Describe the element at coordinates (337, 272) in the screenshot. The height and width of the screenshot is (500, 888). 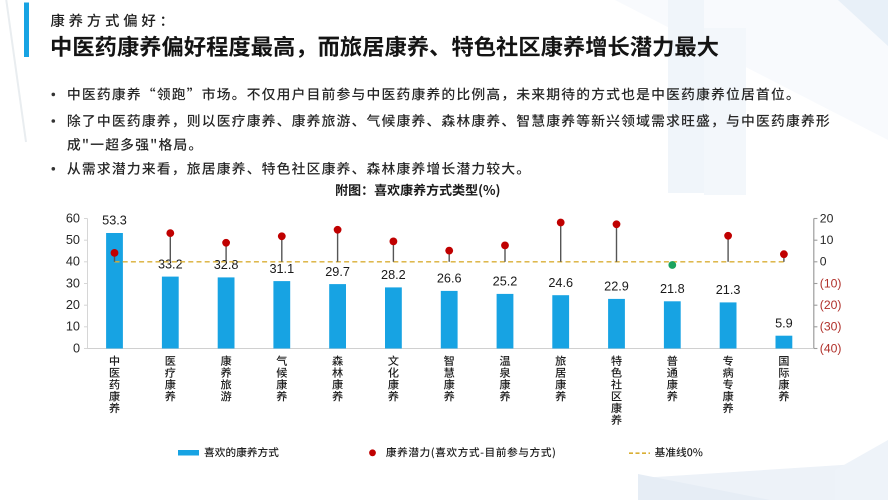
I see `svg-text: 29.7` at that location.